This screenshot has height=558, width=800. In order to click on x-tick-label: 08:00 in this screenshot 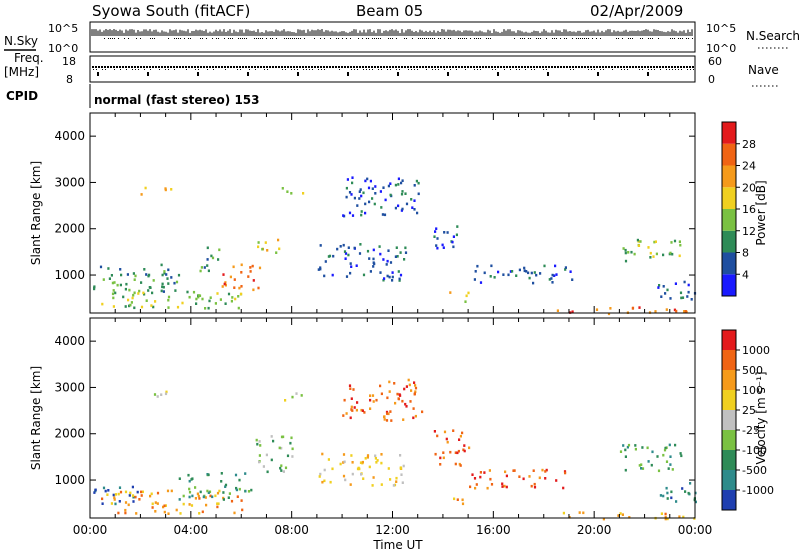, I will do `click(291, 530)`.